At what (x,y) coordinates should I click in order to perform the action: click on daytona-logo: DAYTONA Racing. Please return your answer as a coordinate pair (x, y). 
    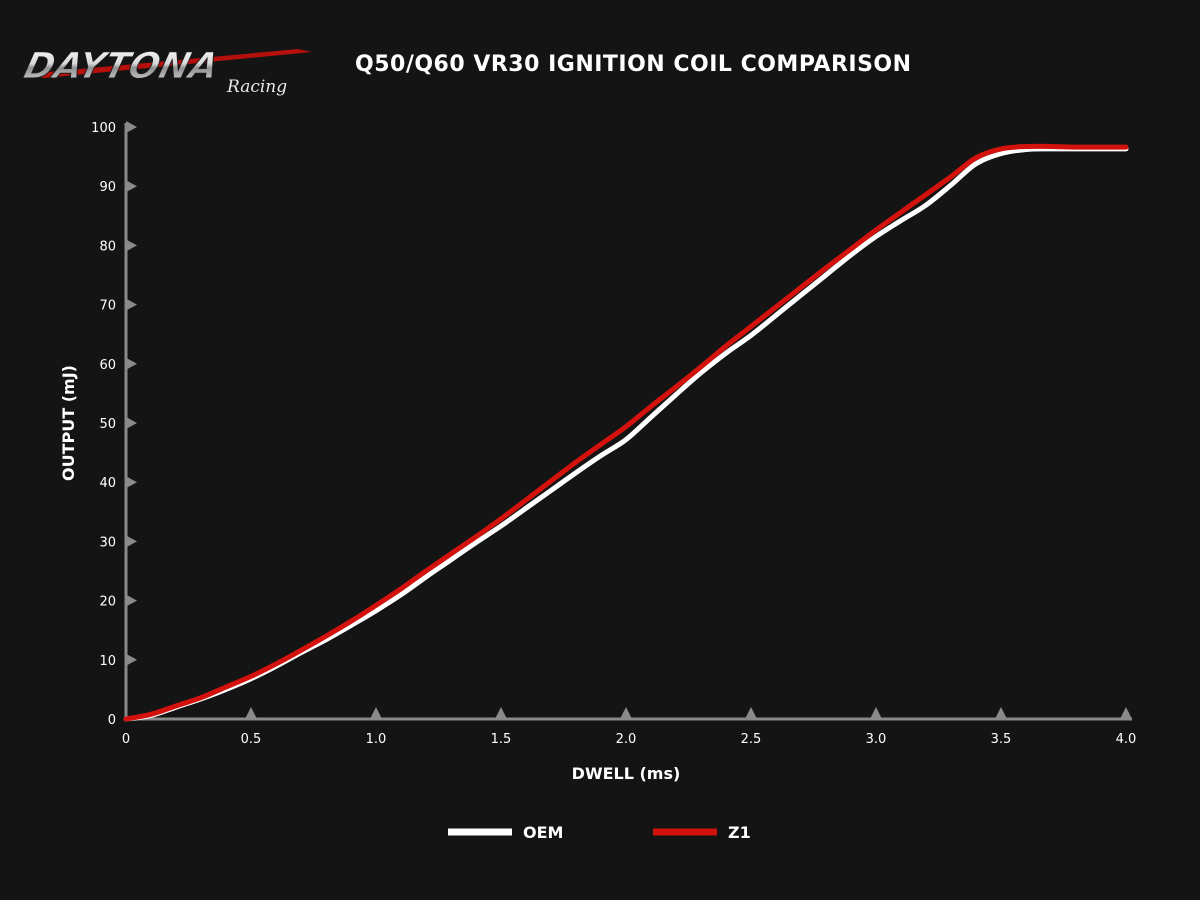
    Looking at the image, I should click on (167, 70).